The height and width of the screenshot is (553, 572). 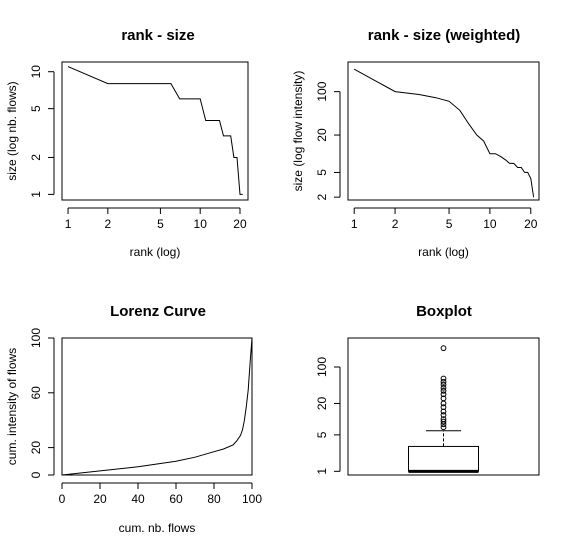 What do you see at coordinates (107, 224) in the screenshot?
I see `rank-size-x-tick-label: 2` at bounding box center [107, 224].